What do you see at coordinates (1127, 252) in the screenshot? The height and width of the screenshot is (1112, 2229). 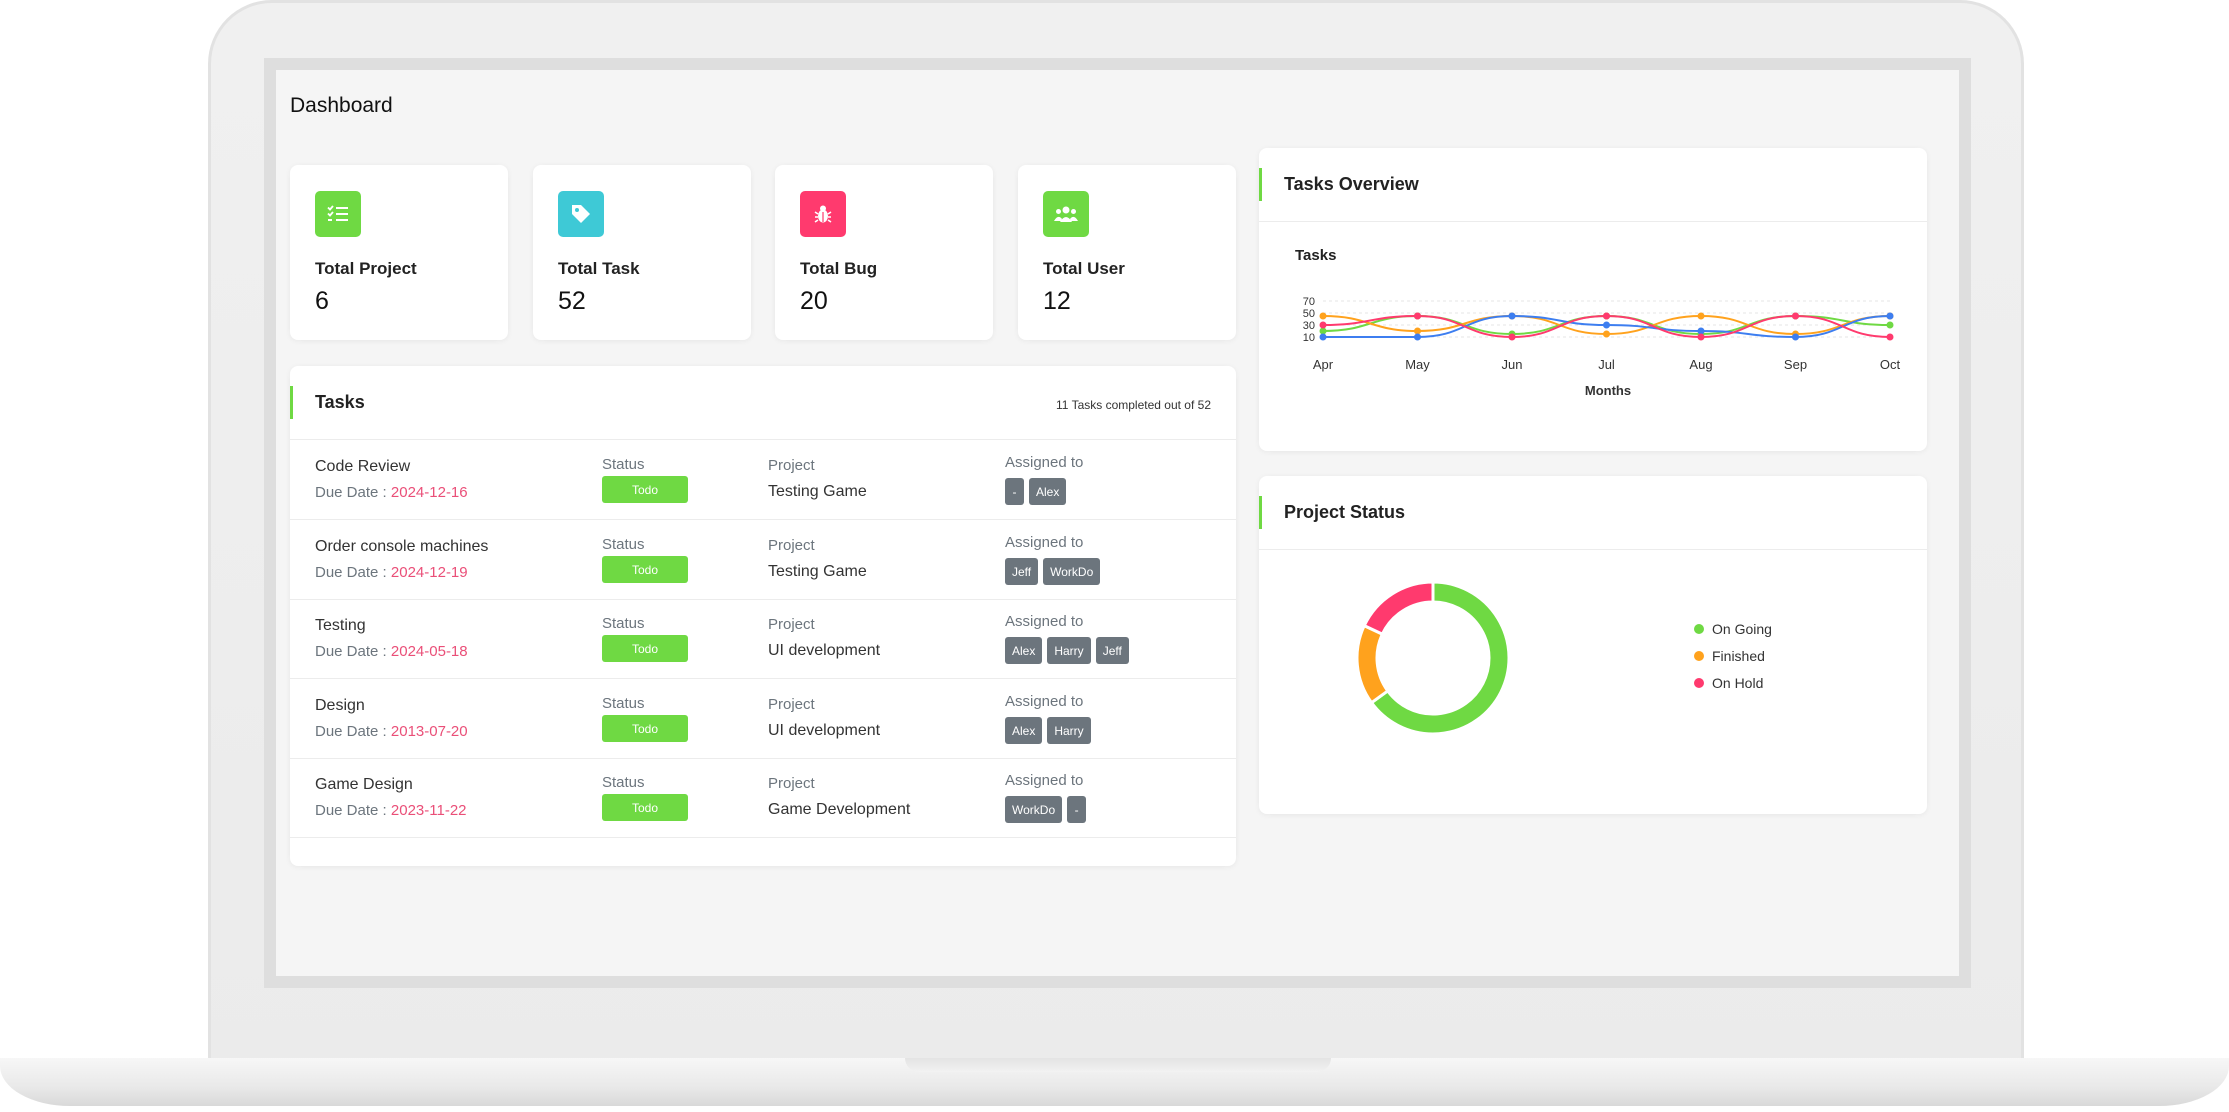 I see `stat-card-total-user: Total User 12` at bounding box center [1127, 252].